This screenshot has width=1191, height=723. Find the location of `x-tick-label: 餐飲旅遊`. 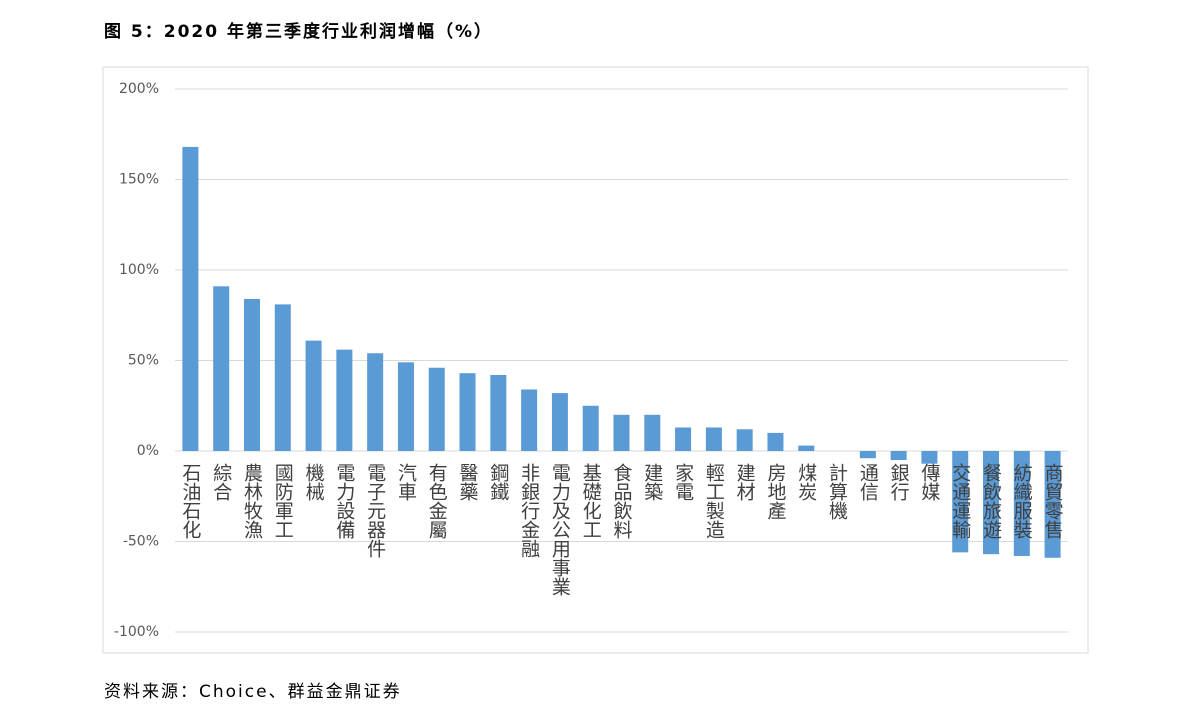

x-tick-label: 餐飲旅遊 is located at coordinates (991, 501).